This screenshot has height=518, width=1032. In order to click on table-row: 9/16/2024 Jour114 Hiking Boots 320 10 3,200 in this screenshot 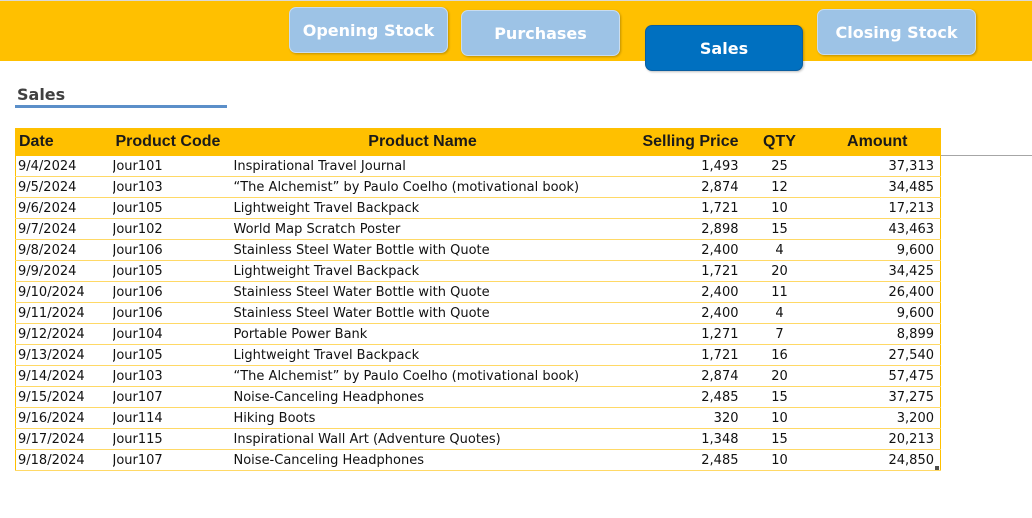, I will do `click(478, 418)`.